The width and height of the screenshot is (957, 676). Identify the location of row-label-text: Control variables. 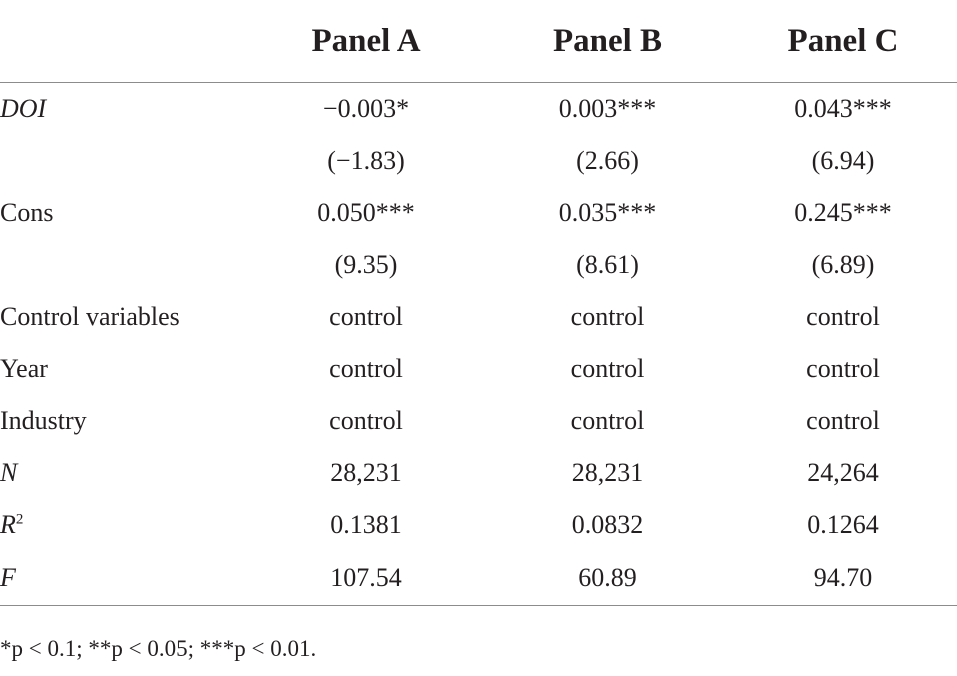
(90, 316).